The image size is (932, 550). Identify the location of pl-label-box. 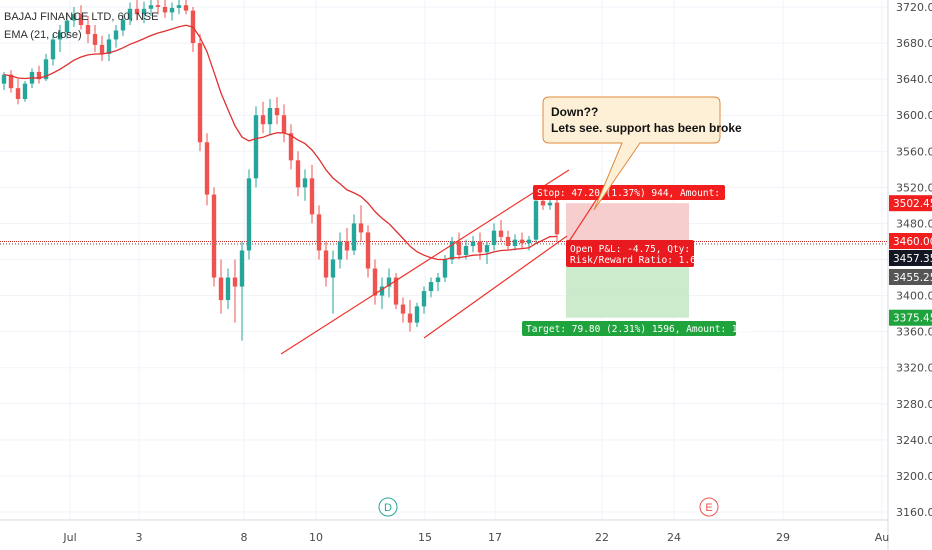
(630, 253).